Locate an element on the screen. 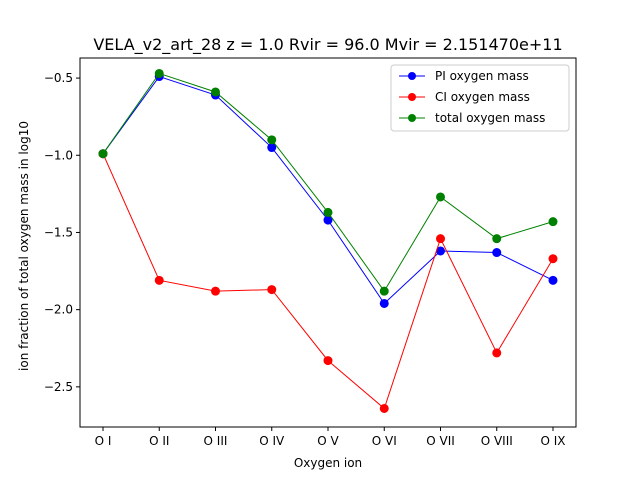 The image size is (640, 480). legend-label-0: PI oxygen mass is located at coordinates (482, 76).